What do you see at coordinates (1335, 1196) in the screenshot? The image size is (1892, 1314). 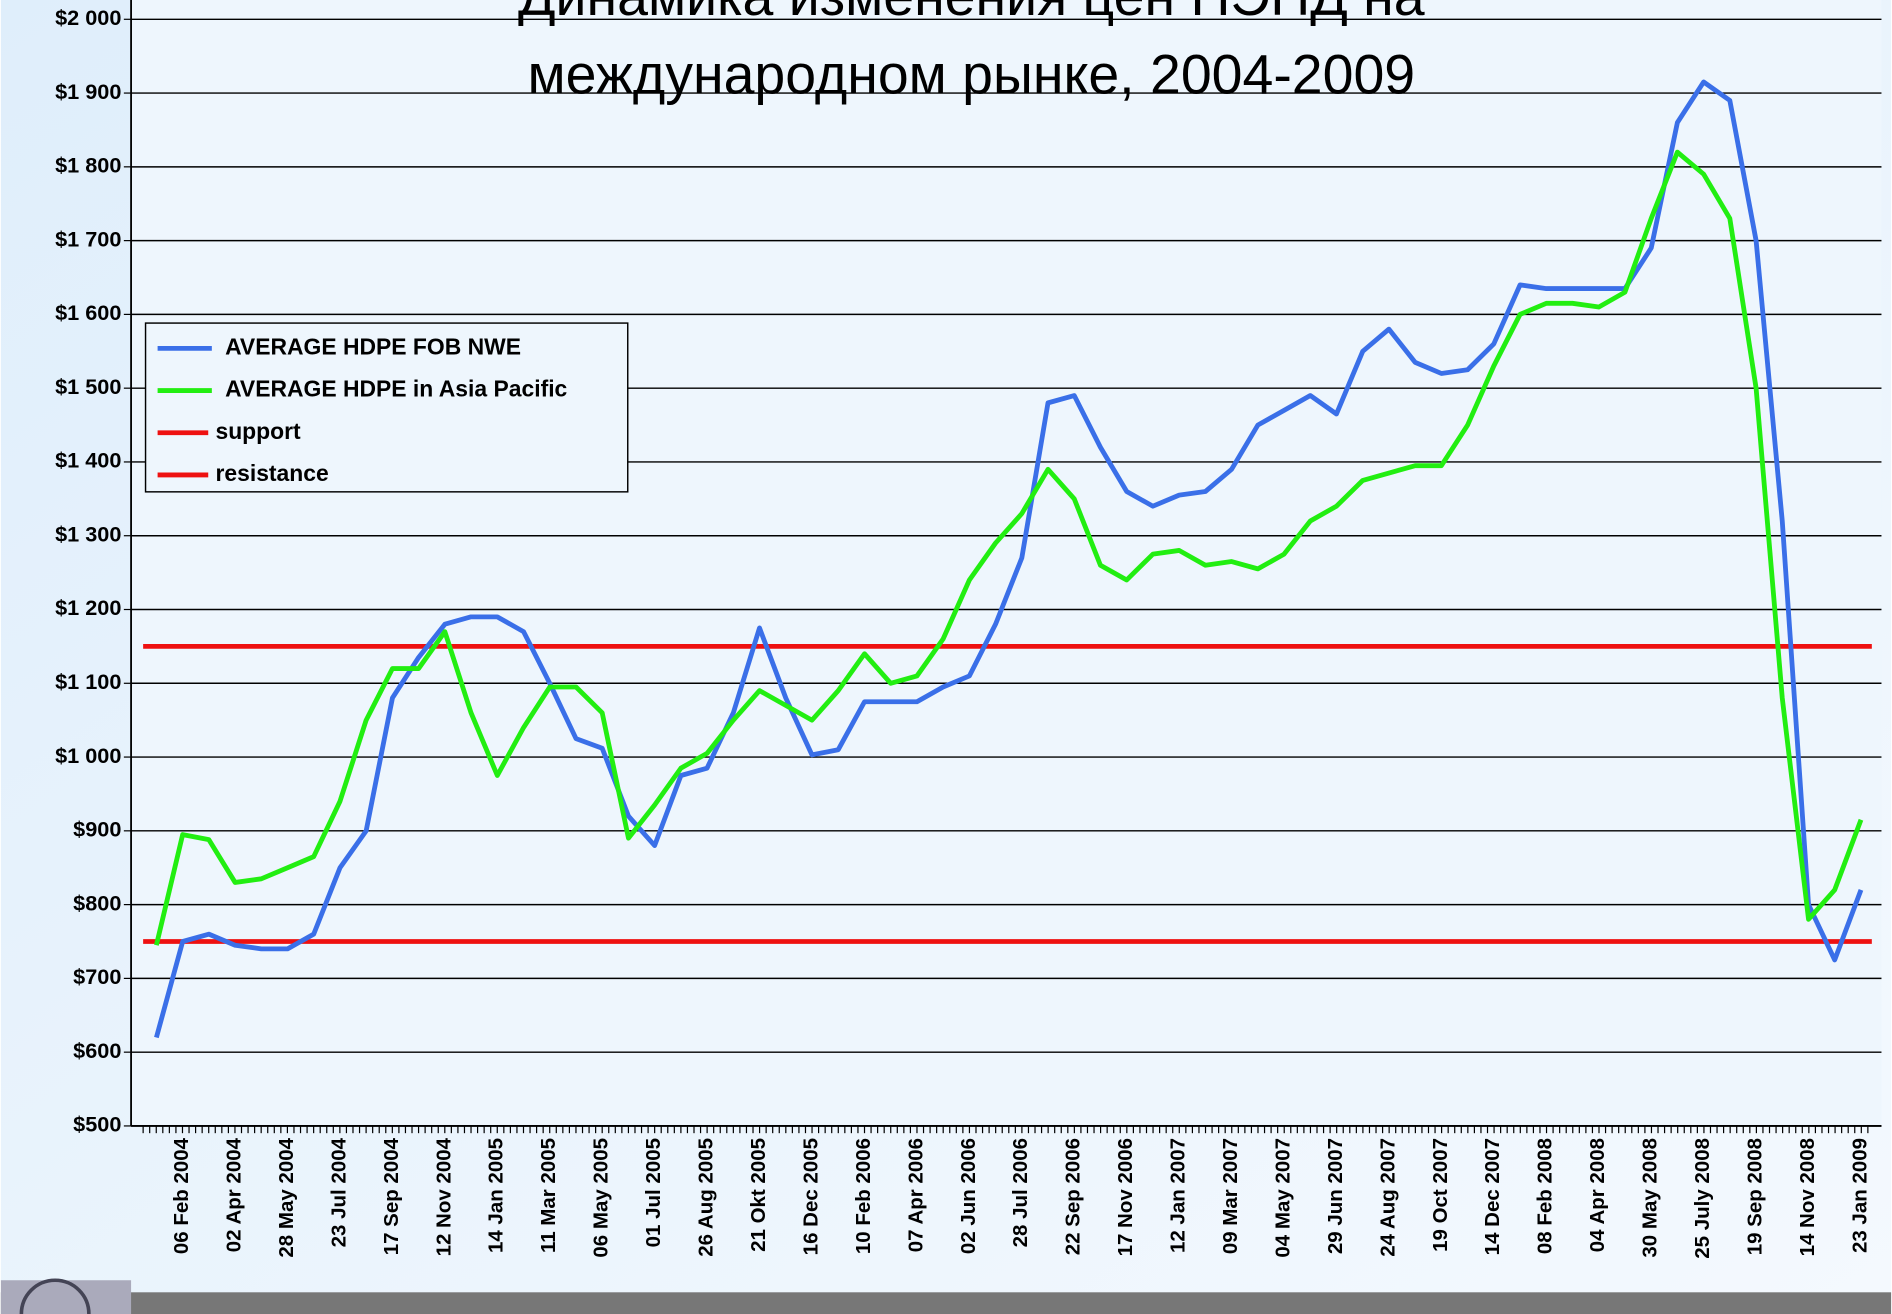 I see `x-tick-label: 29 Jun 2007` at bounding box center [1335, 1196].